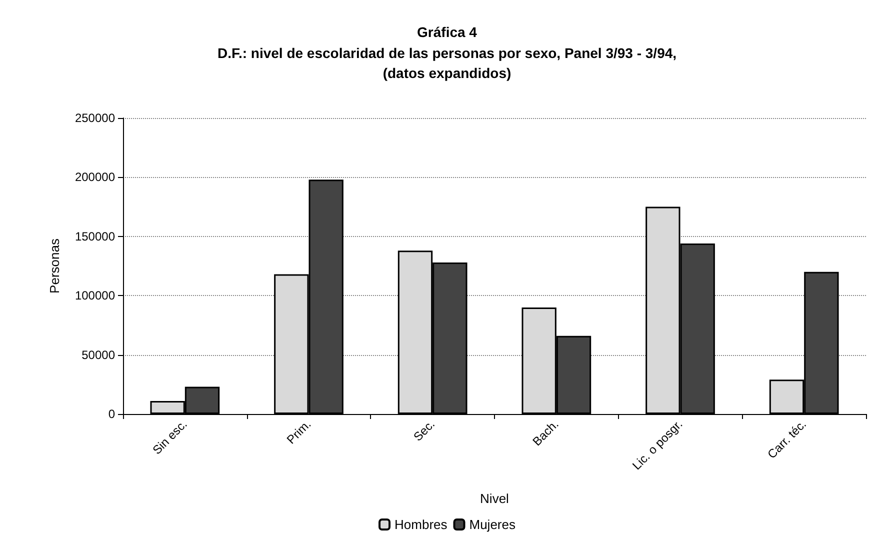  Describe the element at coordinates (95, 118) in the screenshot. I see `y-tick-label: 250000` at that location.